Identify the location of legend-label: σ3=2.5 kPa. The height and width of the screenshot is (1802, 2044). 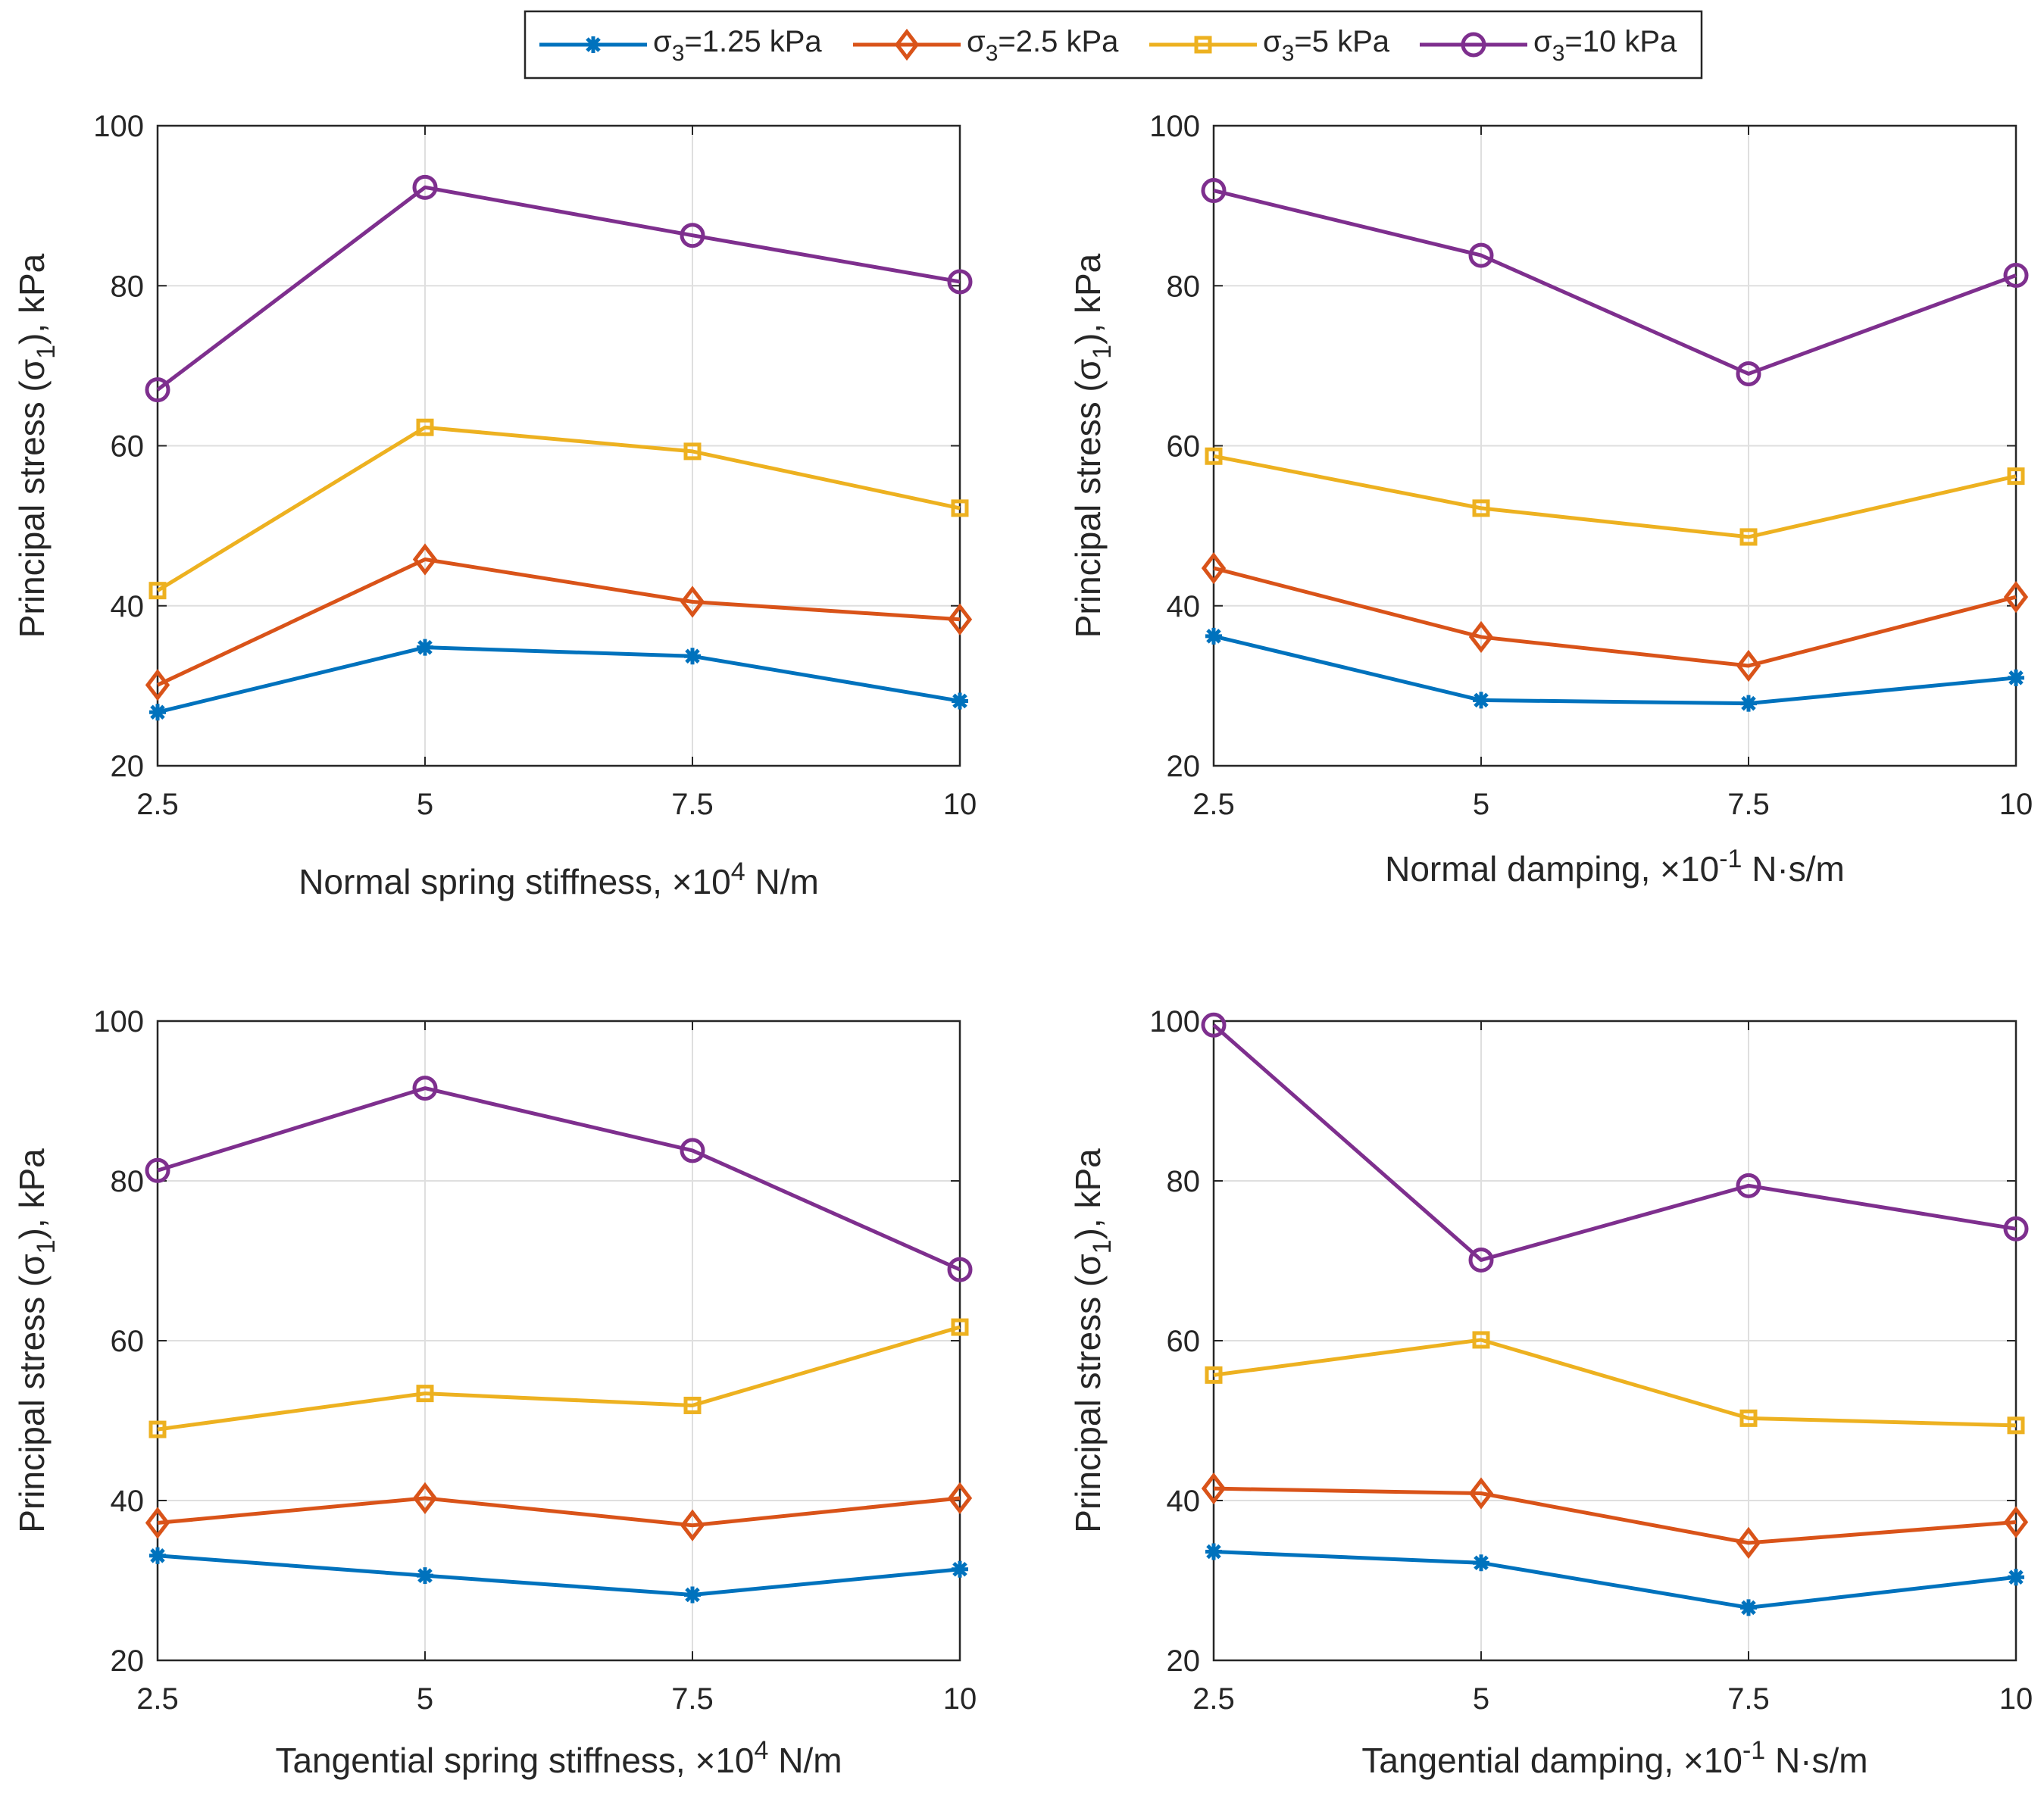
(1043, 45).